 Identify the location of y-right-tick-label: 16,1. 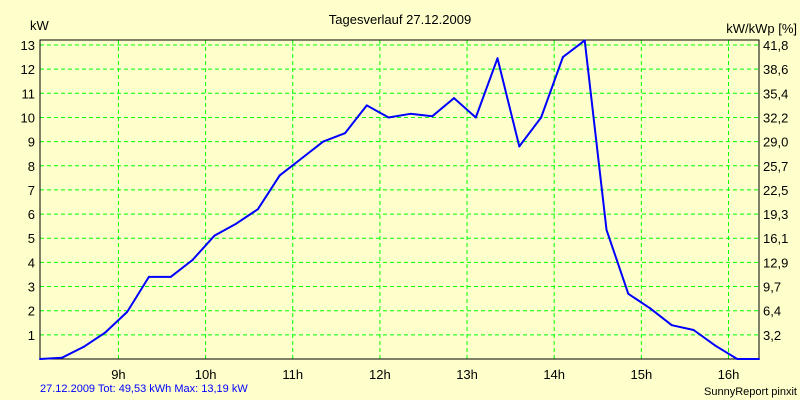
(775, 238).